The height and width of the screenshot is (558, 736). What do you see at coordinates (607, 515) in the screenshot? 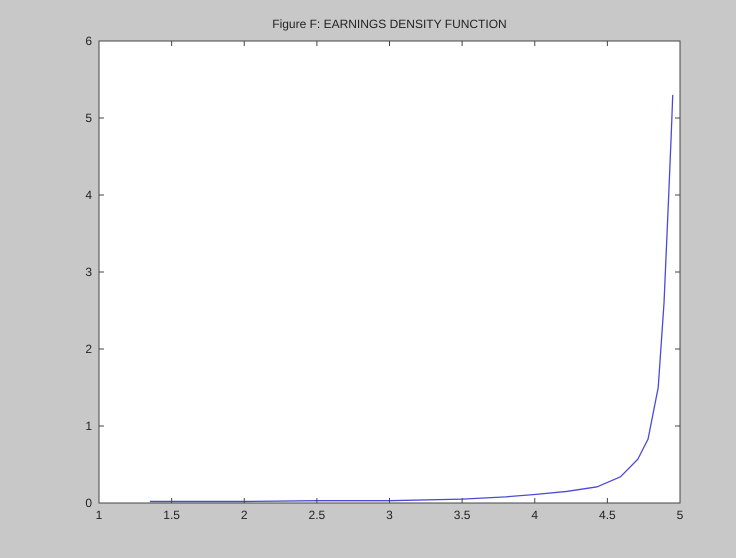
I see `x-tick-label: 4.5` at bounding box center [607, 515].